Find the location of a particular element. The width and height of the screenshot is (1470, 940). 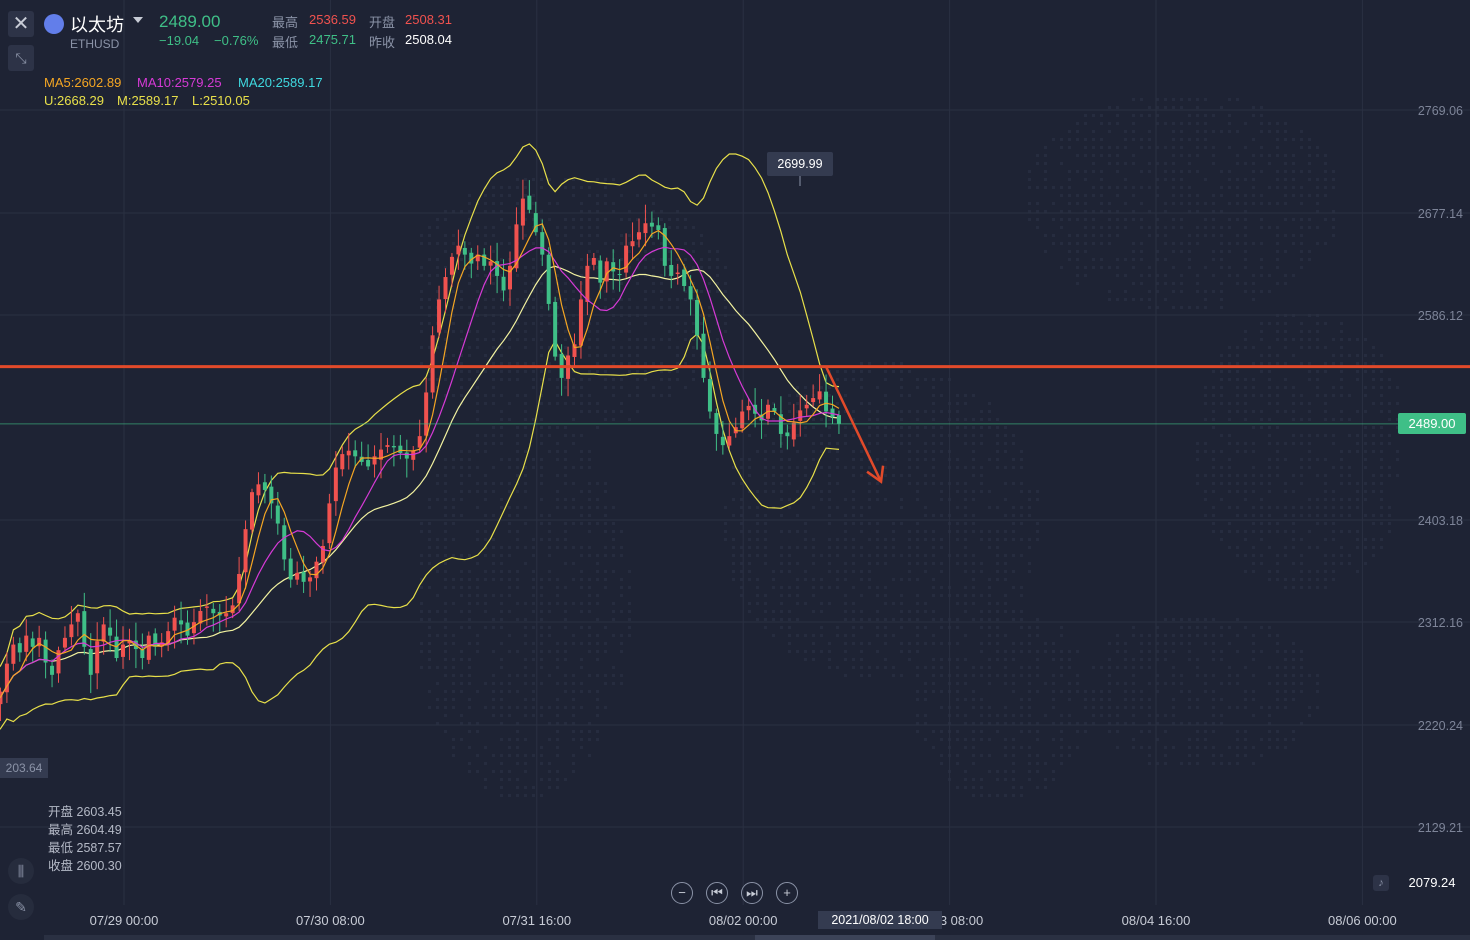

candle-body is located at coordinates (413, 455).